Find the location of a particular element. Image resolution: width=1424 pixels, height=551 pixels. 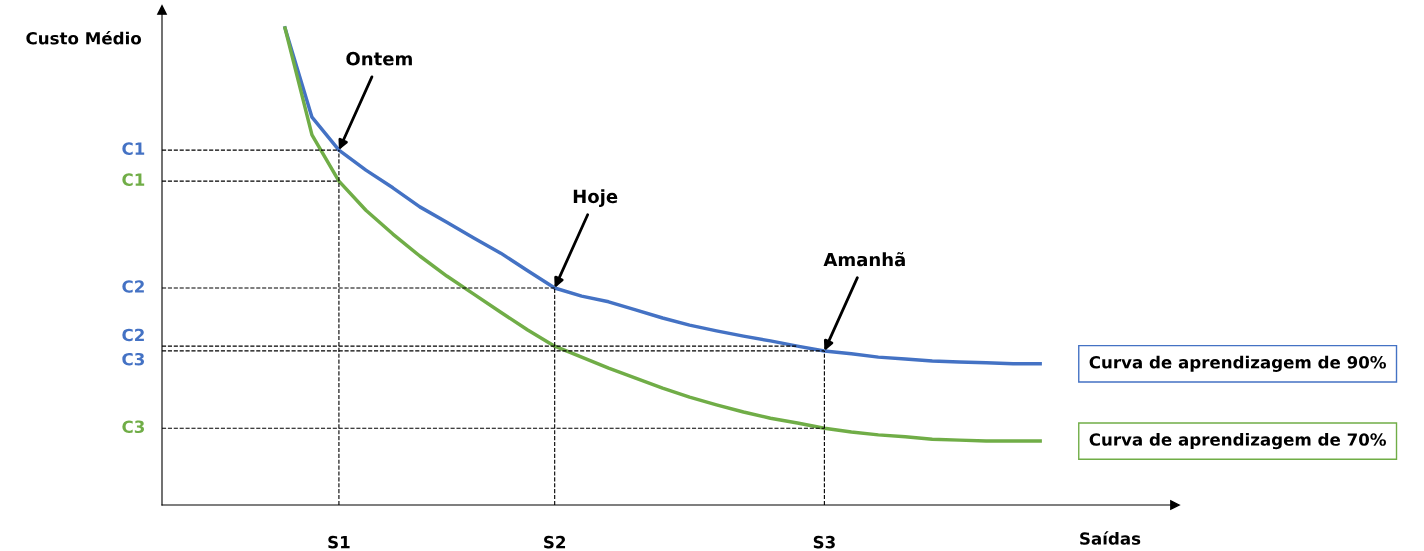

x-tick-label: S1 is located at coordinates (339, 542).